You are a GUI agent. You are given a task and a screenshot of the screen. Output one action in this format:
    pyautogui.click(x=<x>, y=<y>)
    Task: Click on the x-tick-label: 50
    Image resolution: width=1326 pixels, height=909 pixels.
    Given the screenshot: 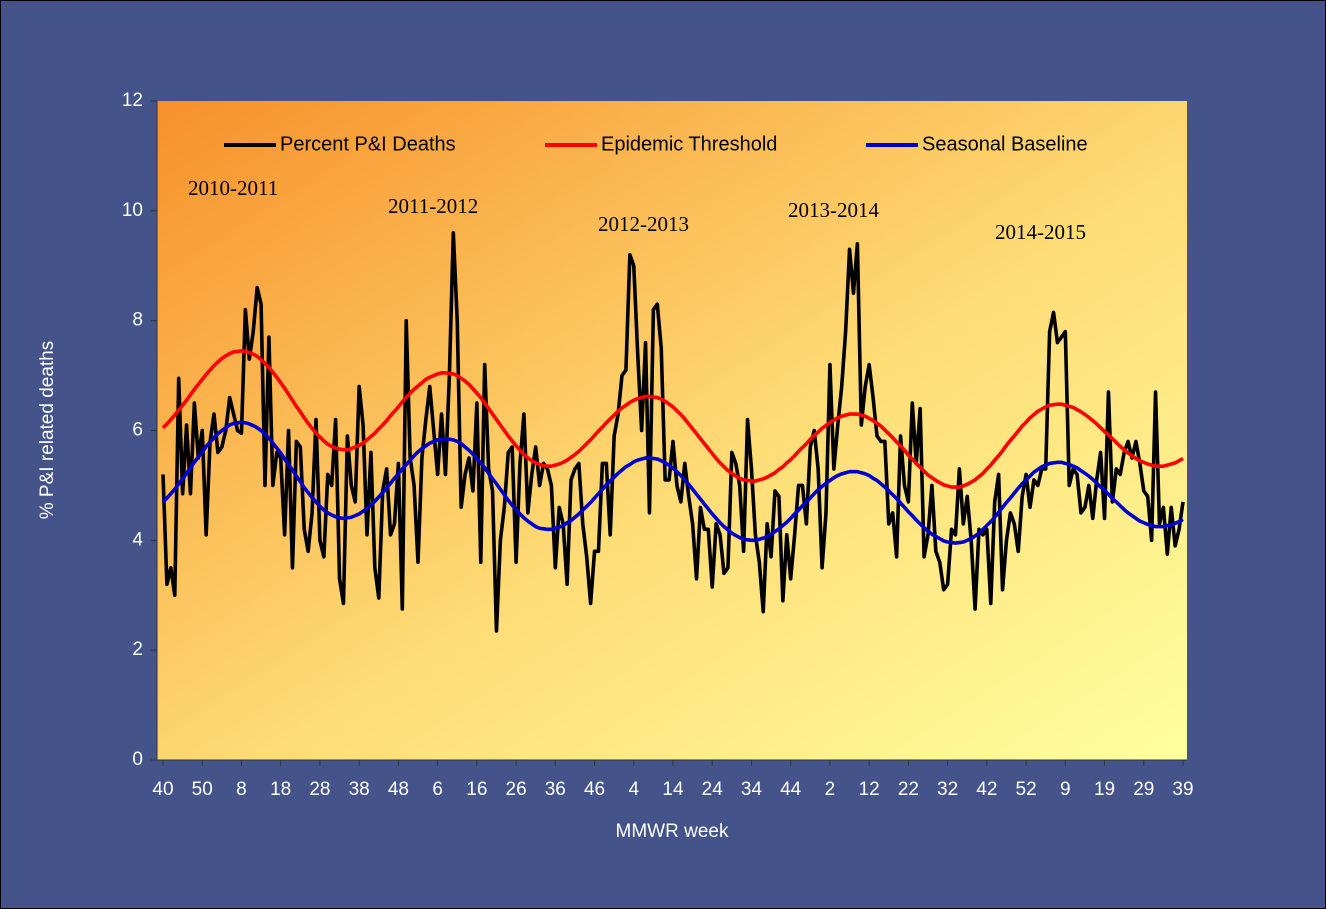 What is the action you would take?
    pyautogui.click(x=202, y=789)
    